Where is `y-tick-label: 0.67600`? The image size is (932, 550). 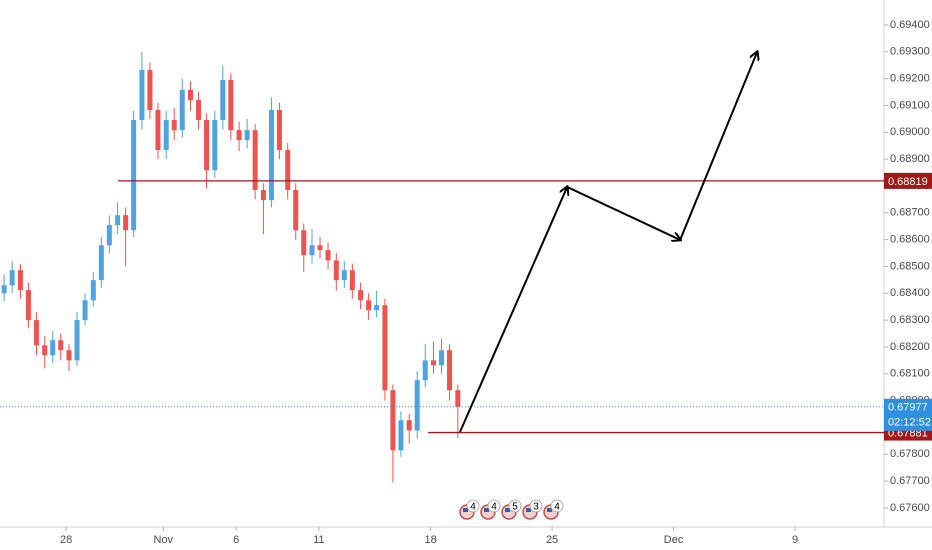 y-tick-label: 0.67600 is located at coordinates (910, 508).